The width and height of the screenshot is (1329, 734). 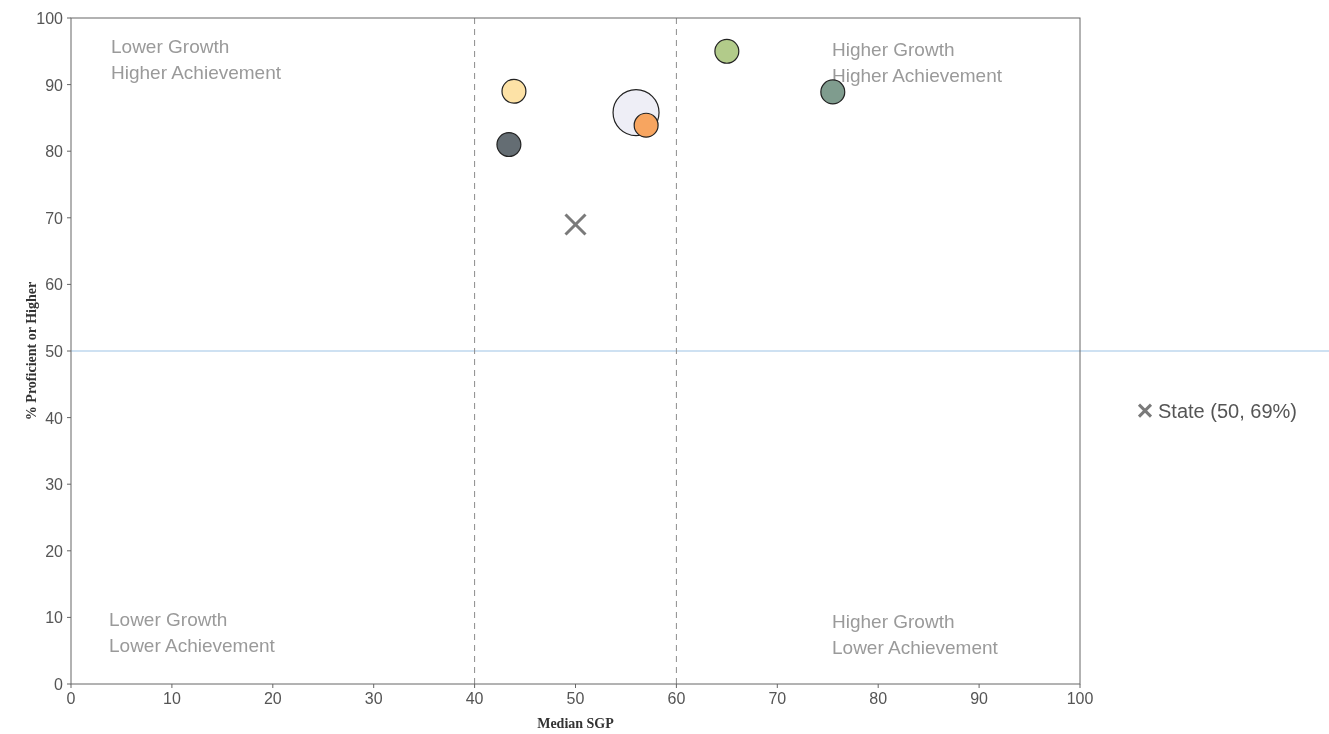 What do you see at coordinates (54, 485) in the screenshot?
I see `y-tick-label: 30` at bounding box center [54, 485].